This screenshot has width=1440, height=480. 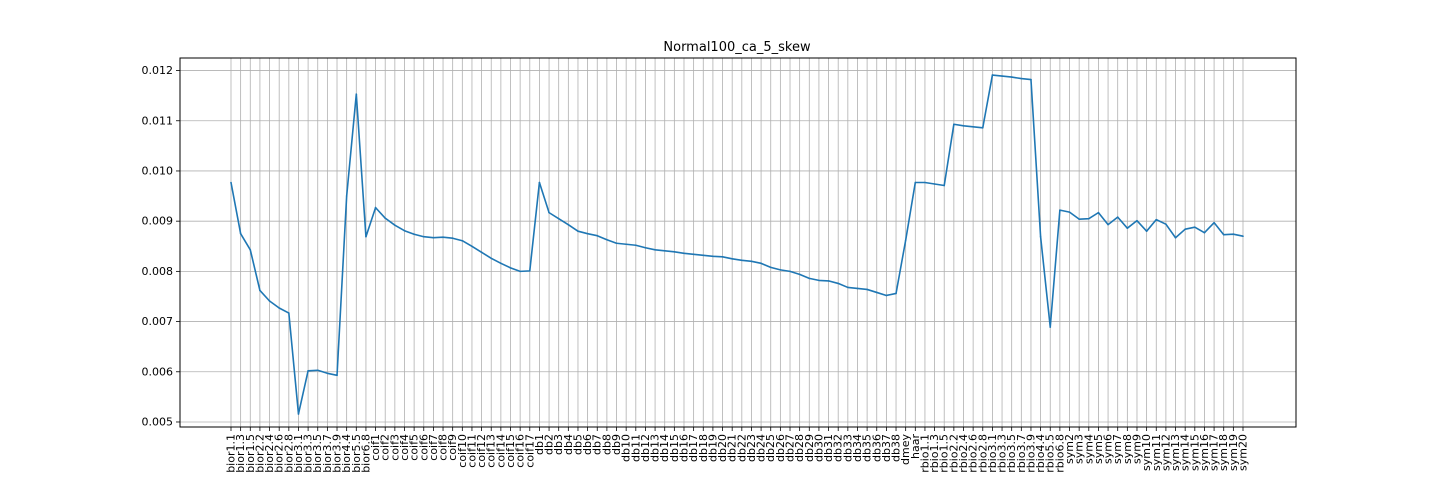 I want to click on y-tick-label: 0.011, so click(x=158, y=120).